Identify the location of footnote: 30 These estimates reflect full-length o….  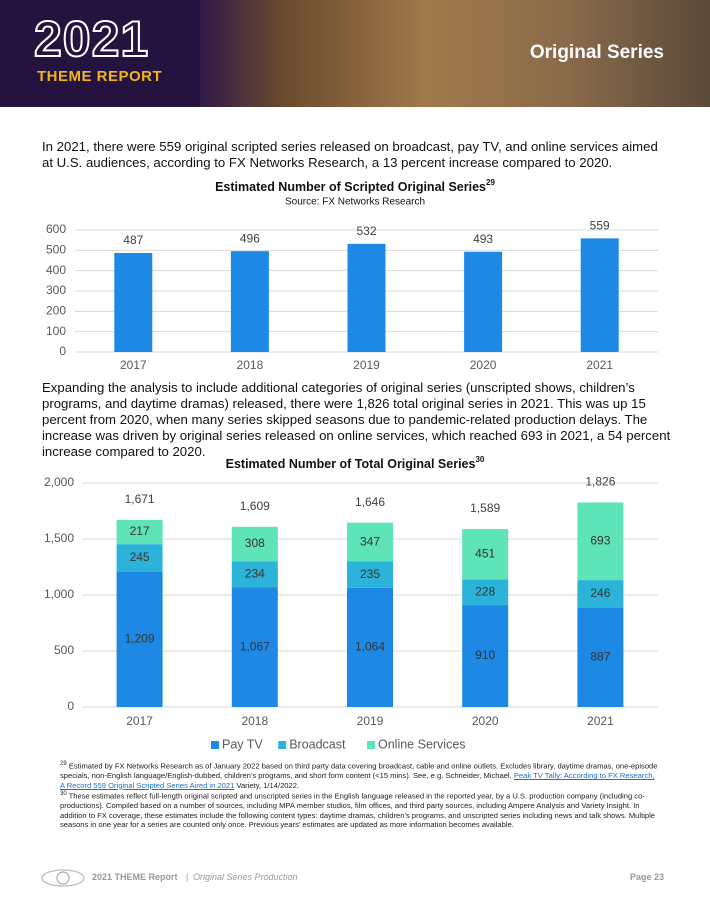
(360, 810).